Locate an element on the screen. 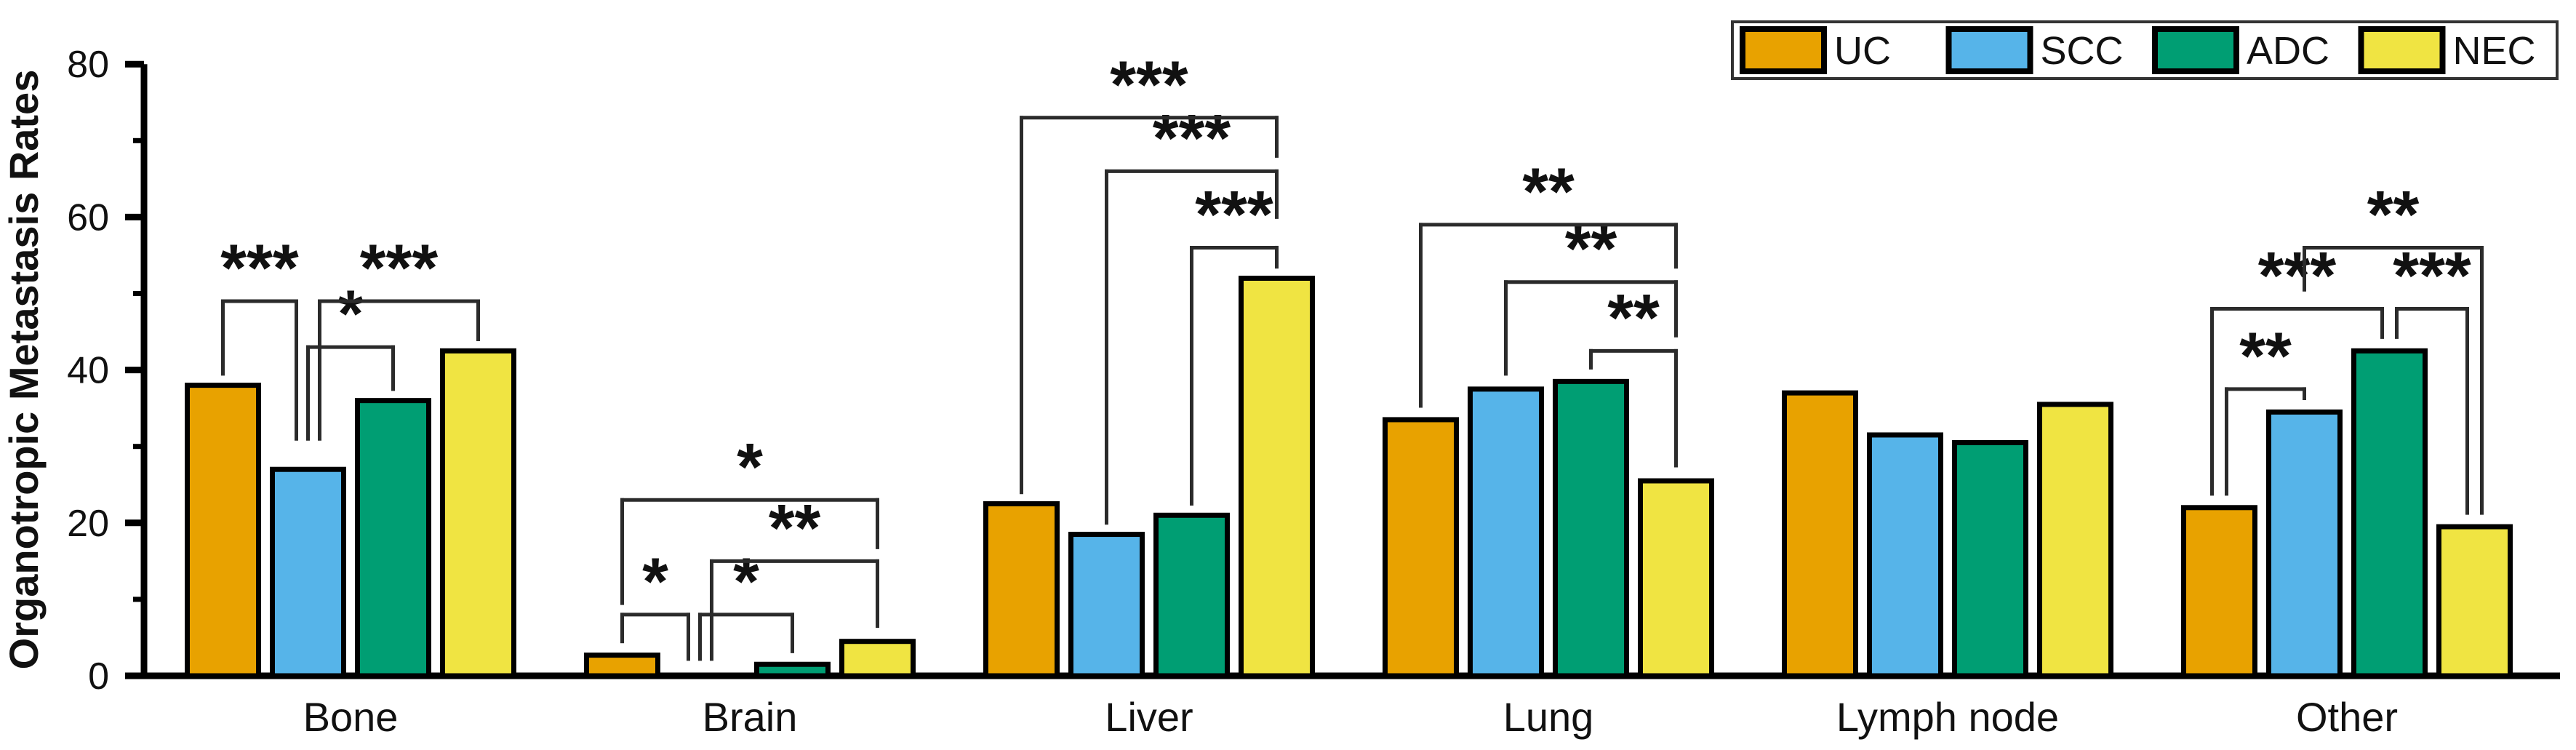  bar-uc-bone is located at coordinates (223, 531).